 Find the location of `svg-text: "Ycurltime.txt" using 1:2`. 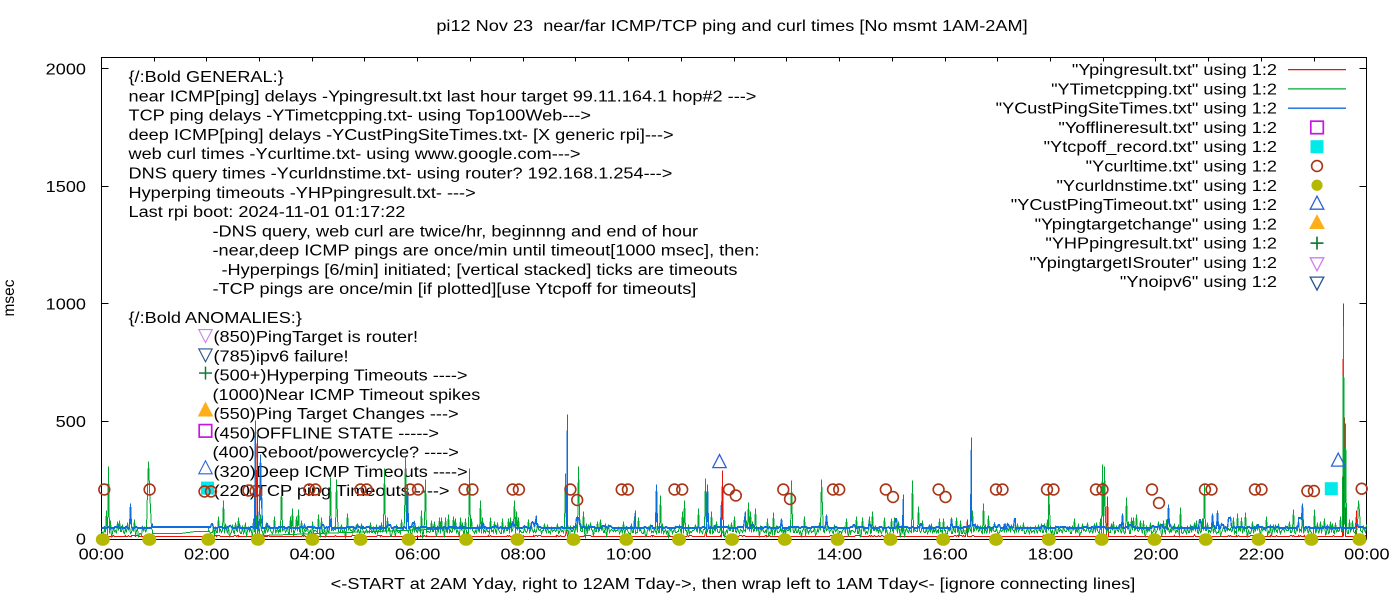

svg-text: "Ycurltime.txt" using 1:2 is located at coordinates (1181, 167).